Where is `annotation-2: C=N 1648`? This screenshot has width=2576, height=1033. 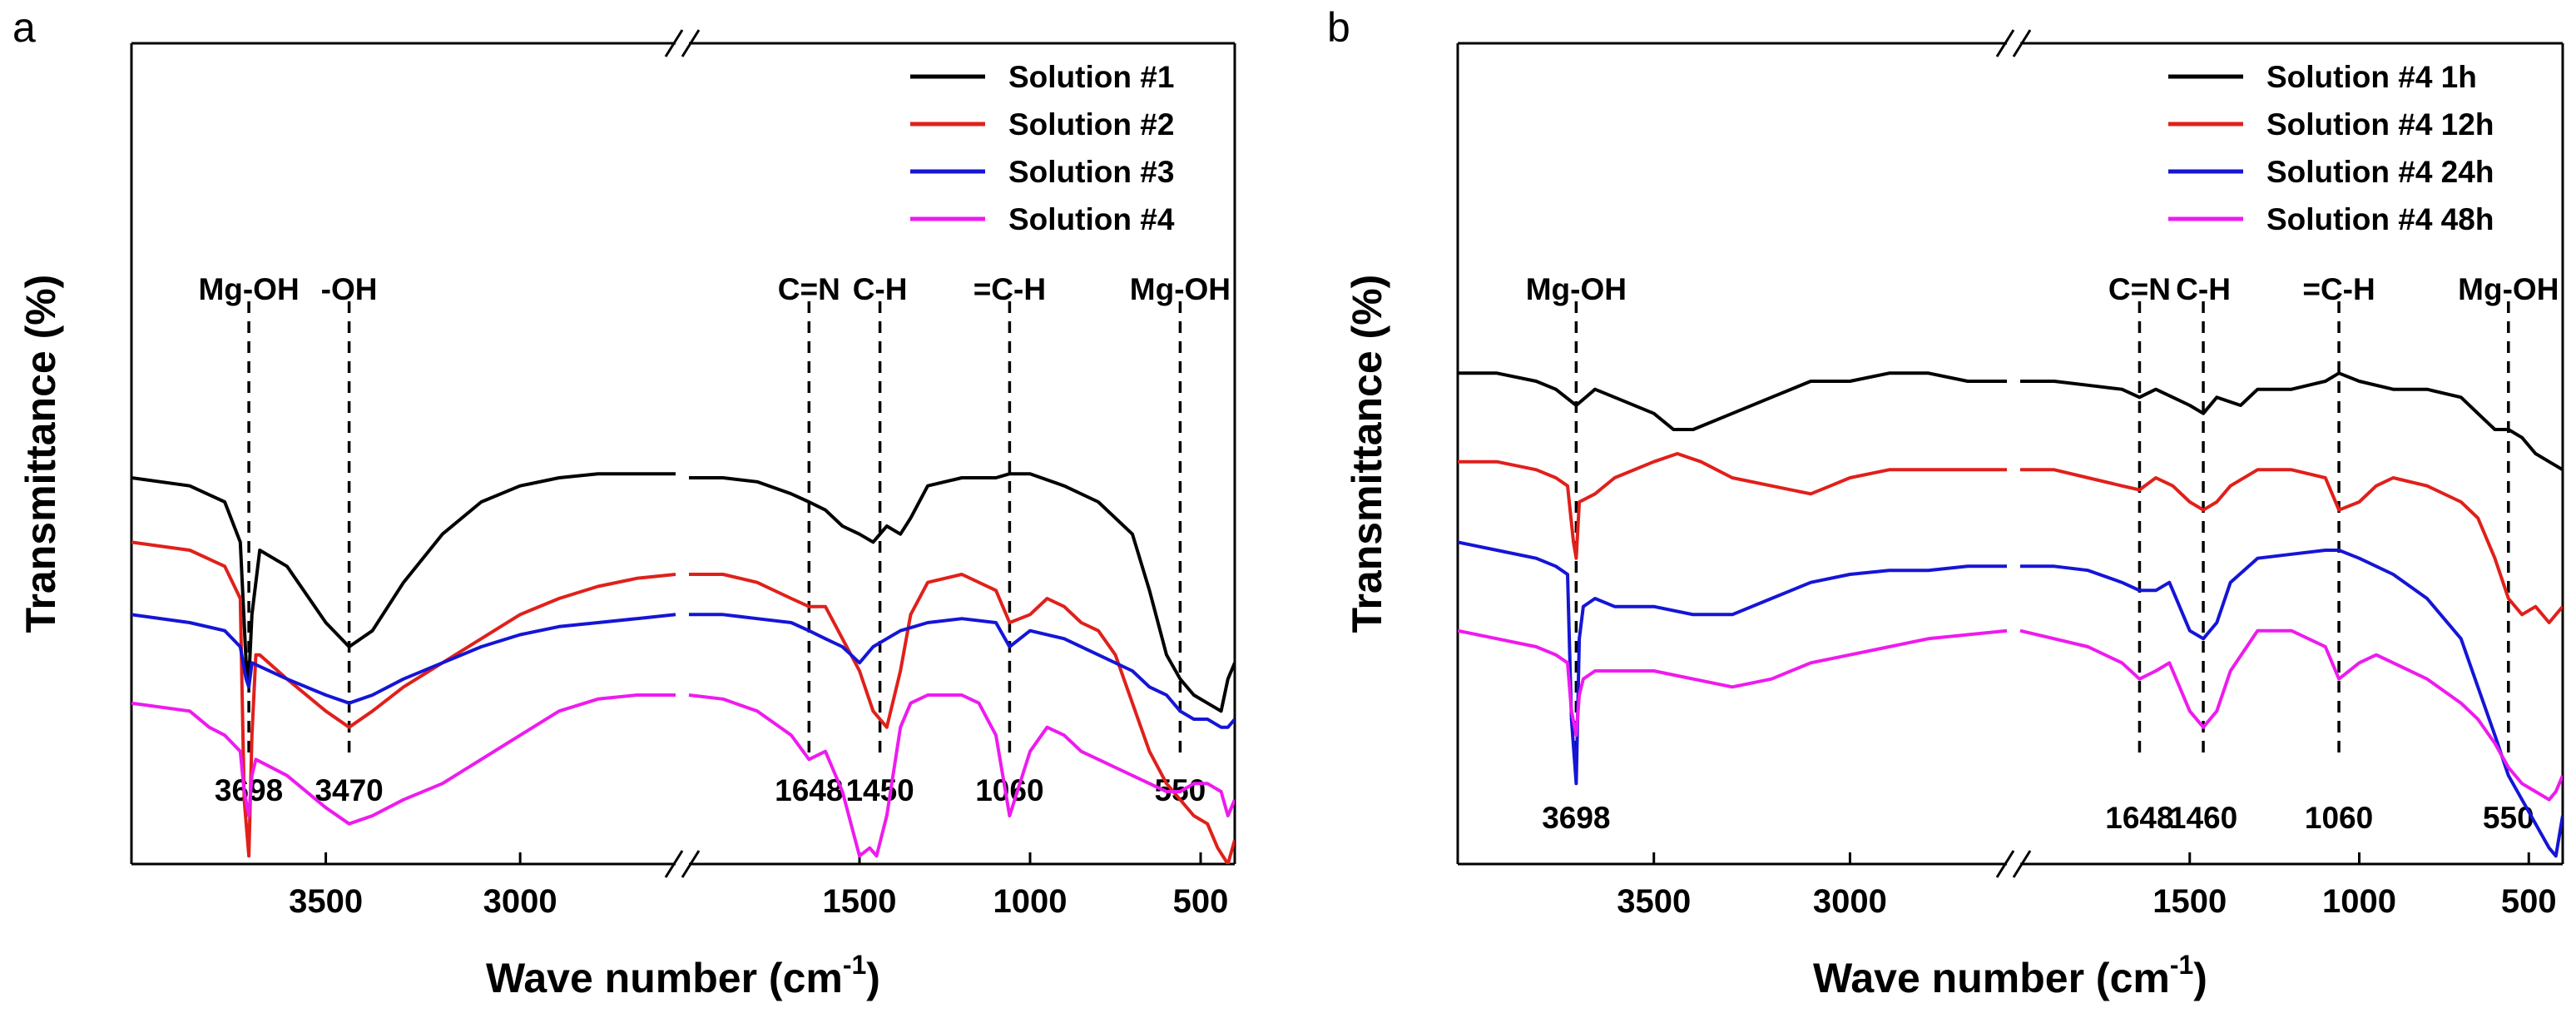 annotation-2: C=N 1648 is located at coordinates (809, 539).